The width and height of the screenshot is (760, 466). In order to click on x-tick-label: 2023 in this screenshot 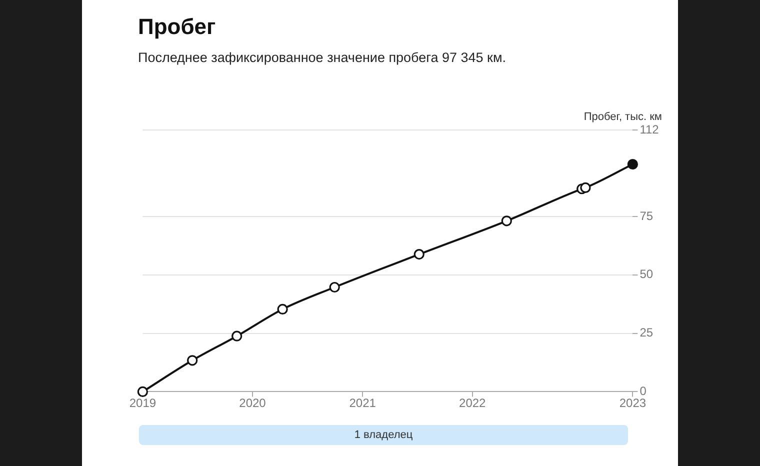, I will do `click(632, 403)`.